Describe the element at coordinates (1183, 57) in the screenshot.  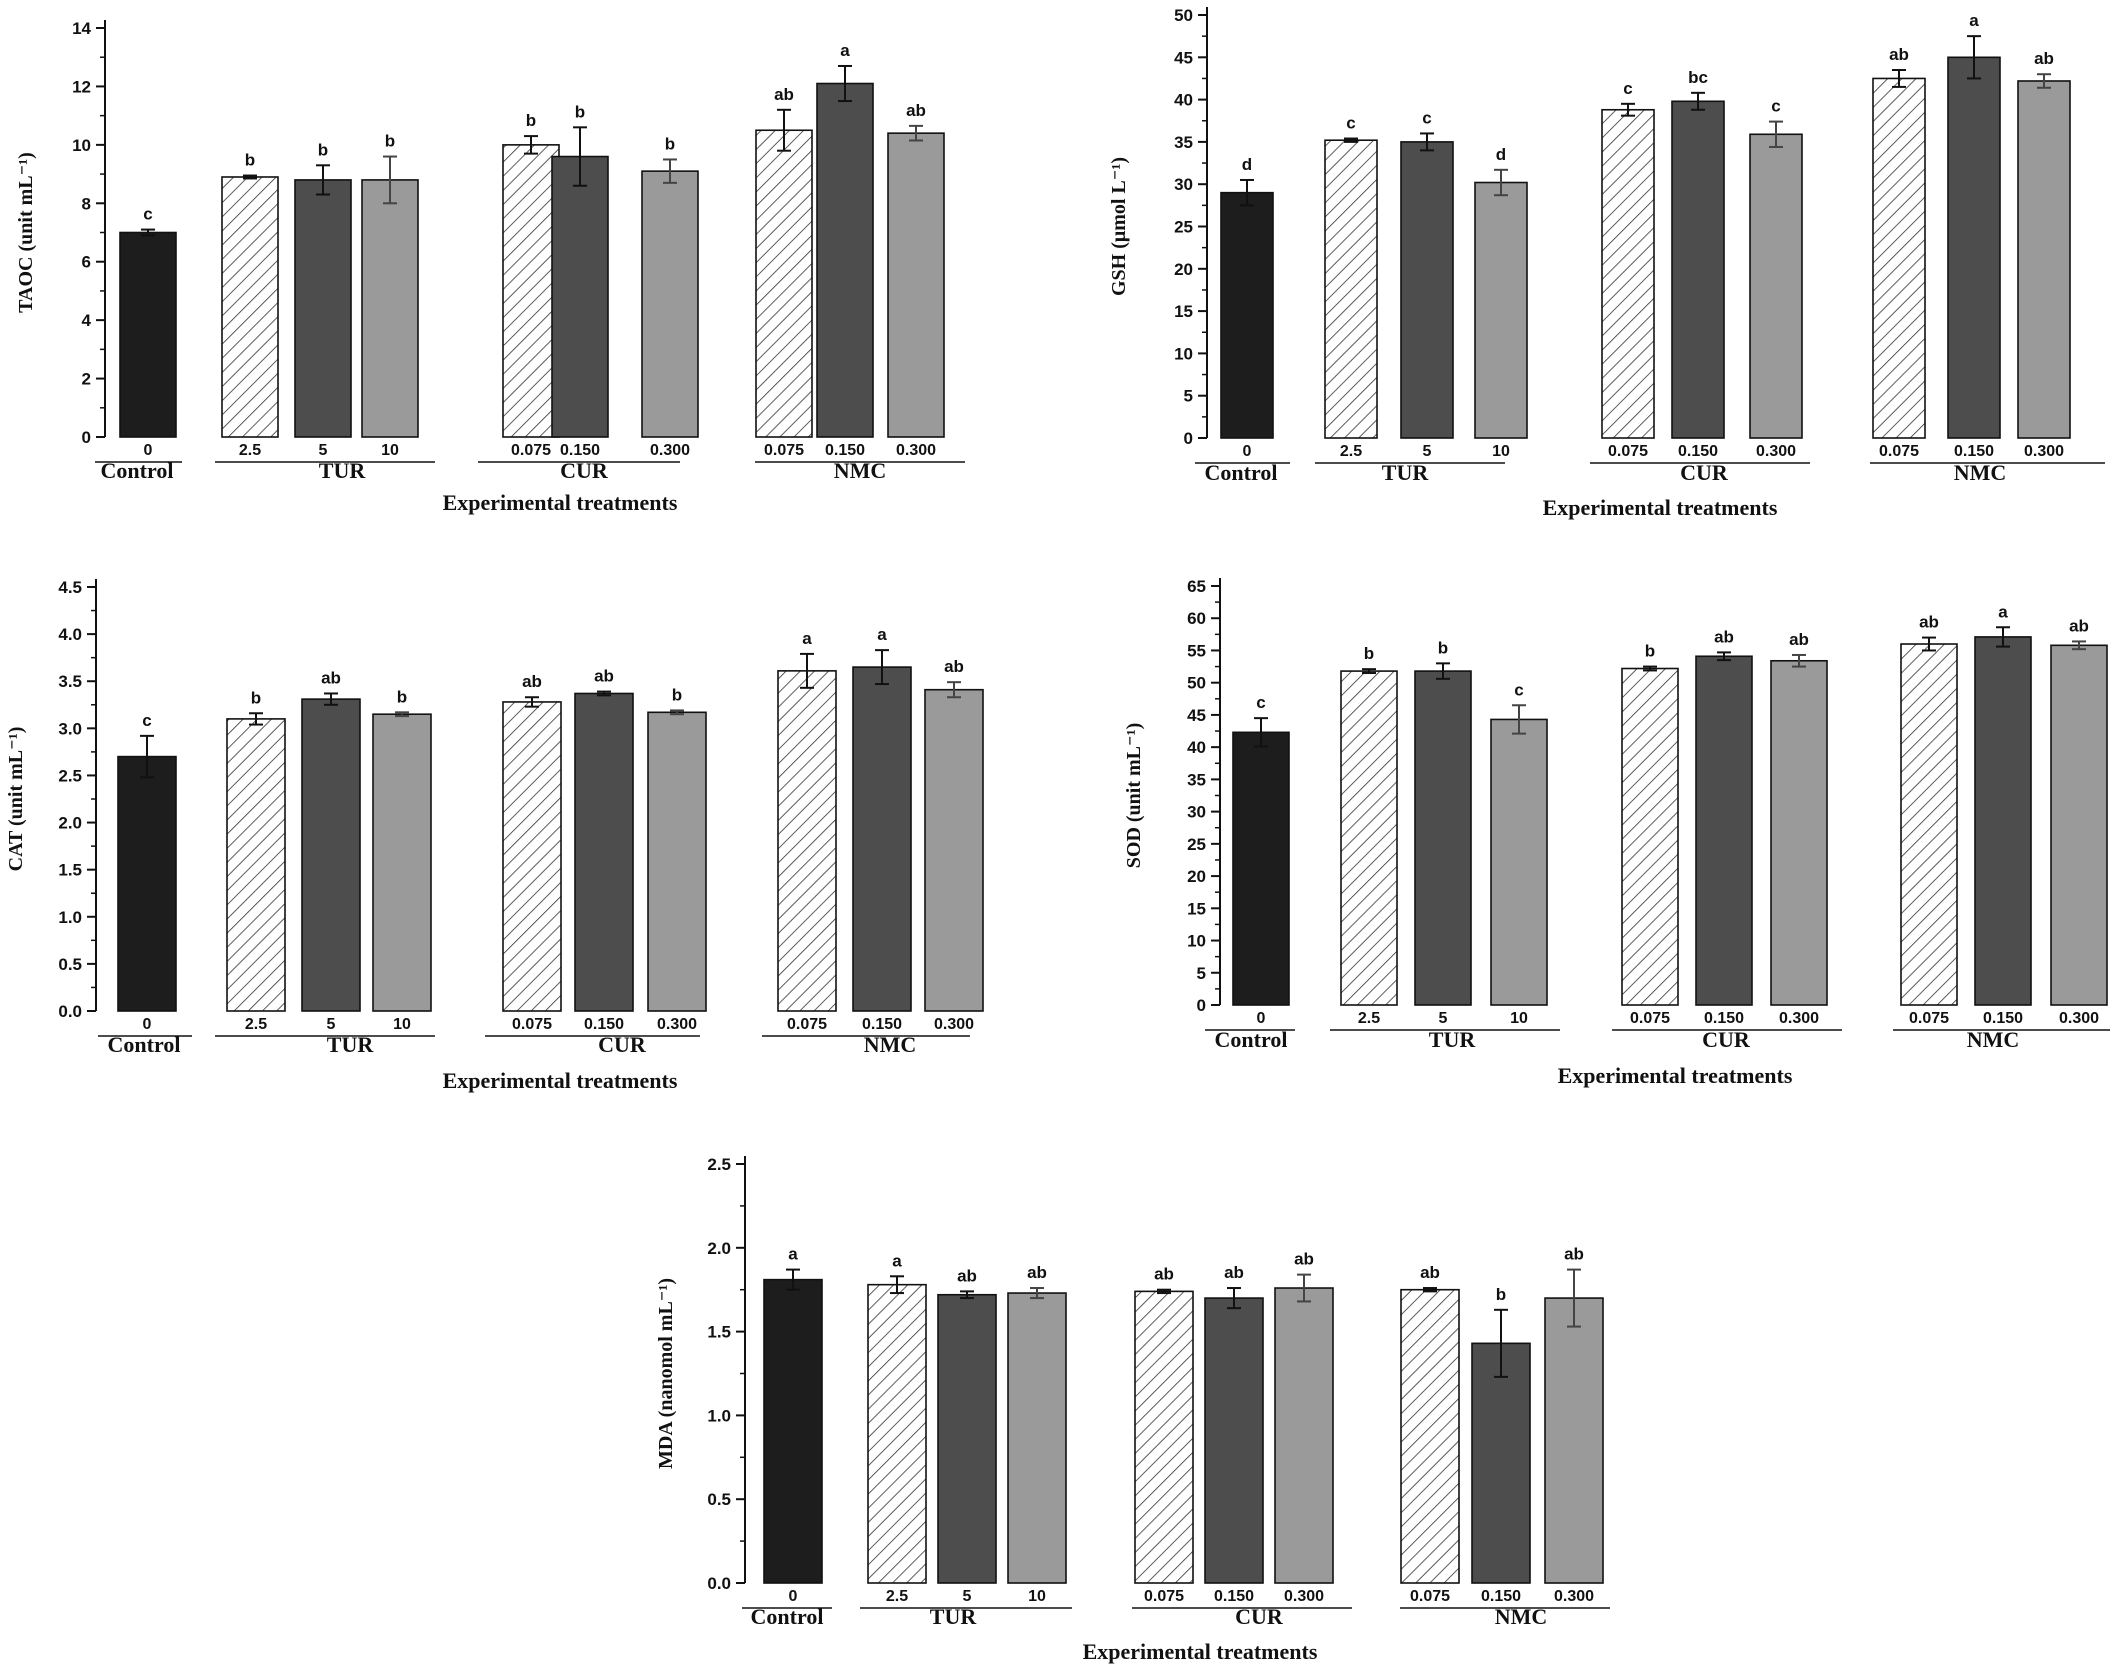
I see `y-tick-label: 45` at that location.